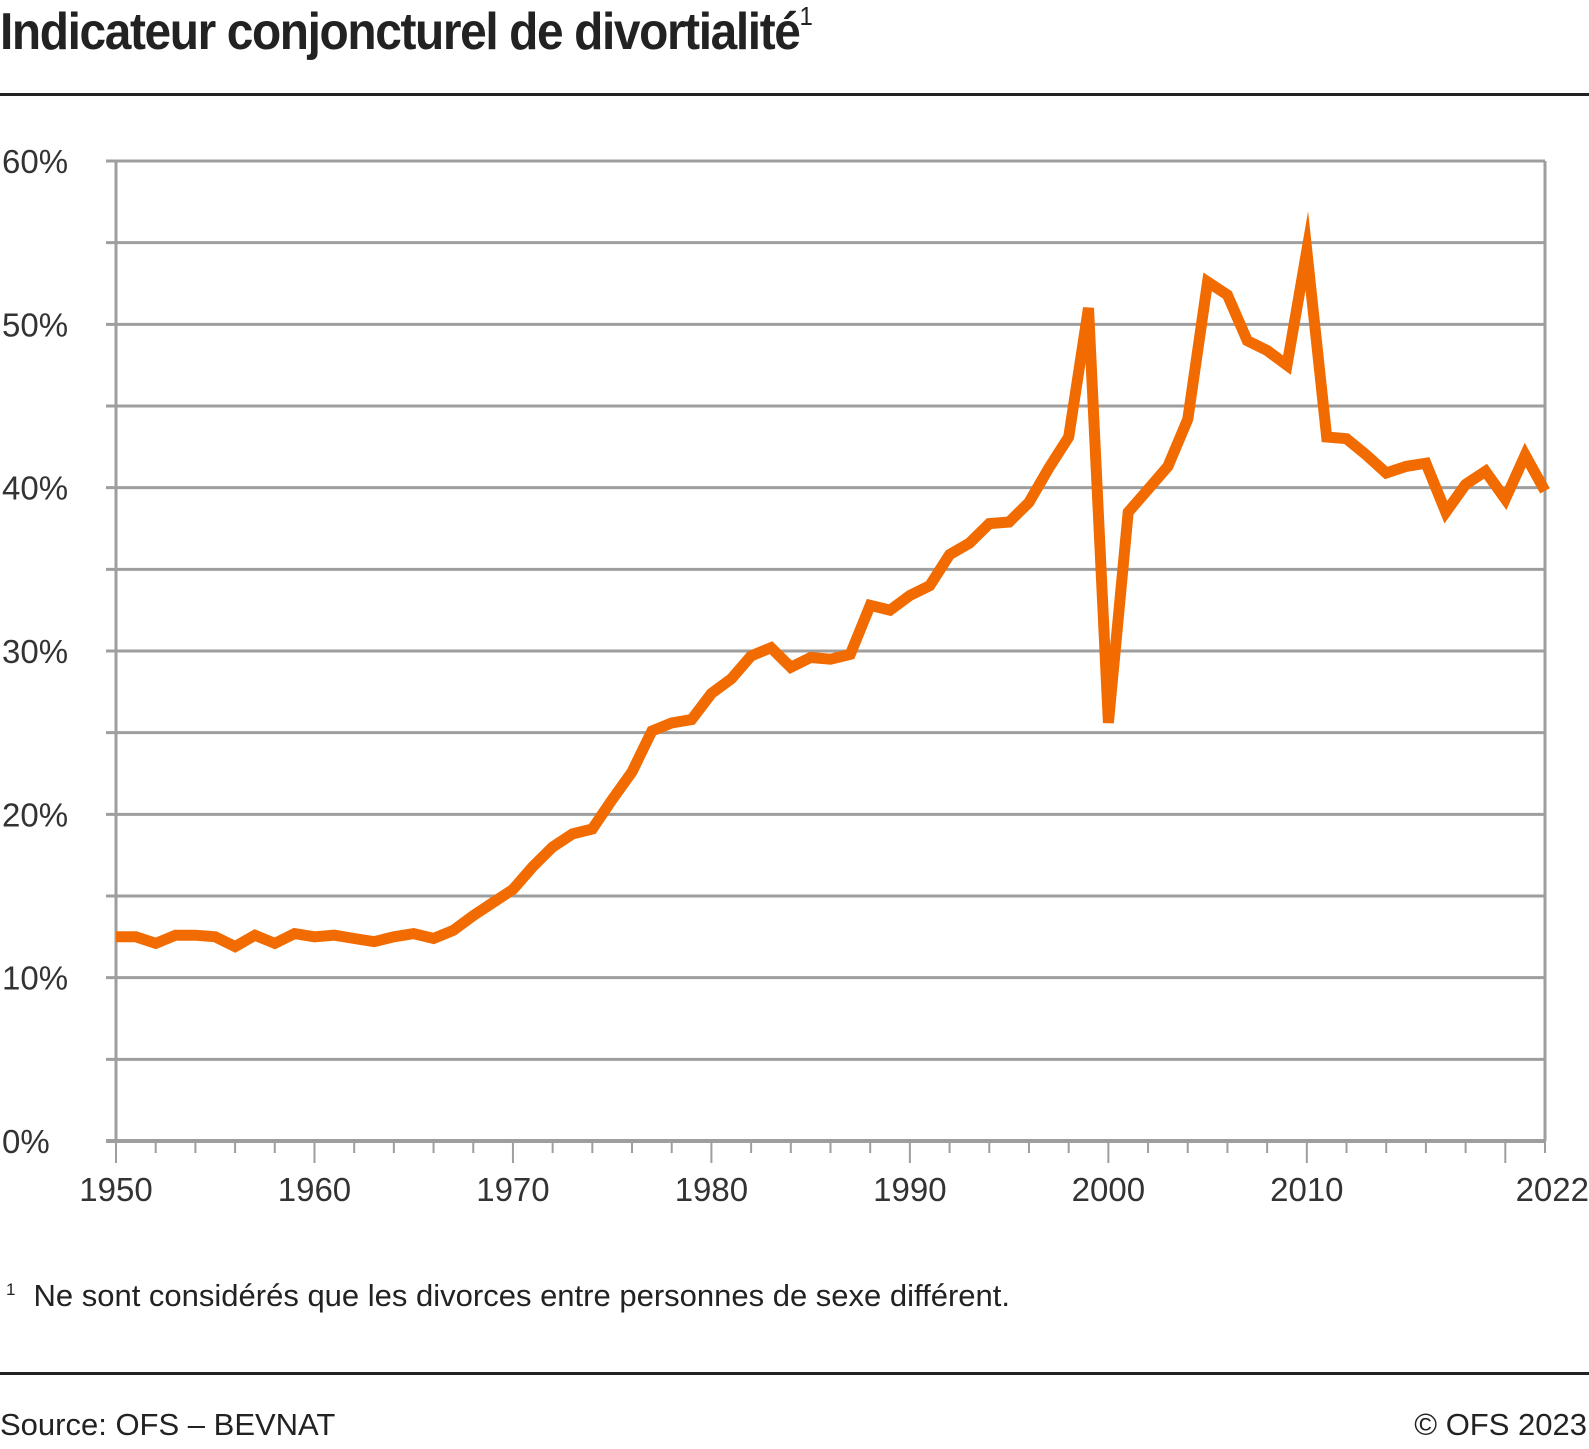  What do you see at coordinates (834, 1174) in the screenshot?
I see `x-axis-ticks: 1950 1960 1970 1980 1990 2000 2010 2022` at bounding box center [834, 1174].